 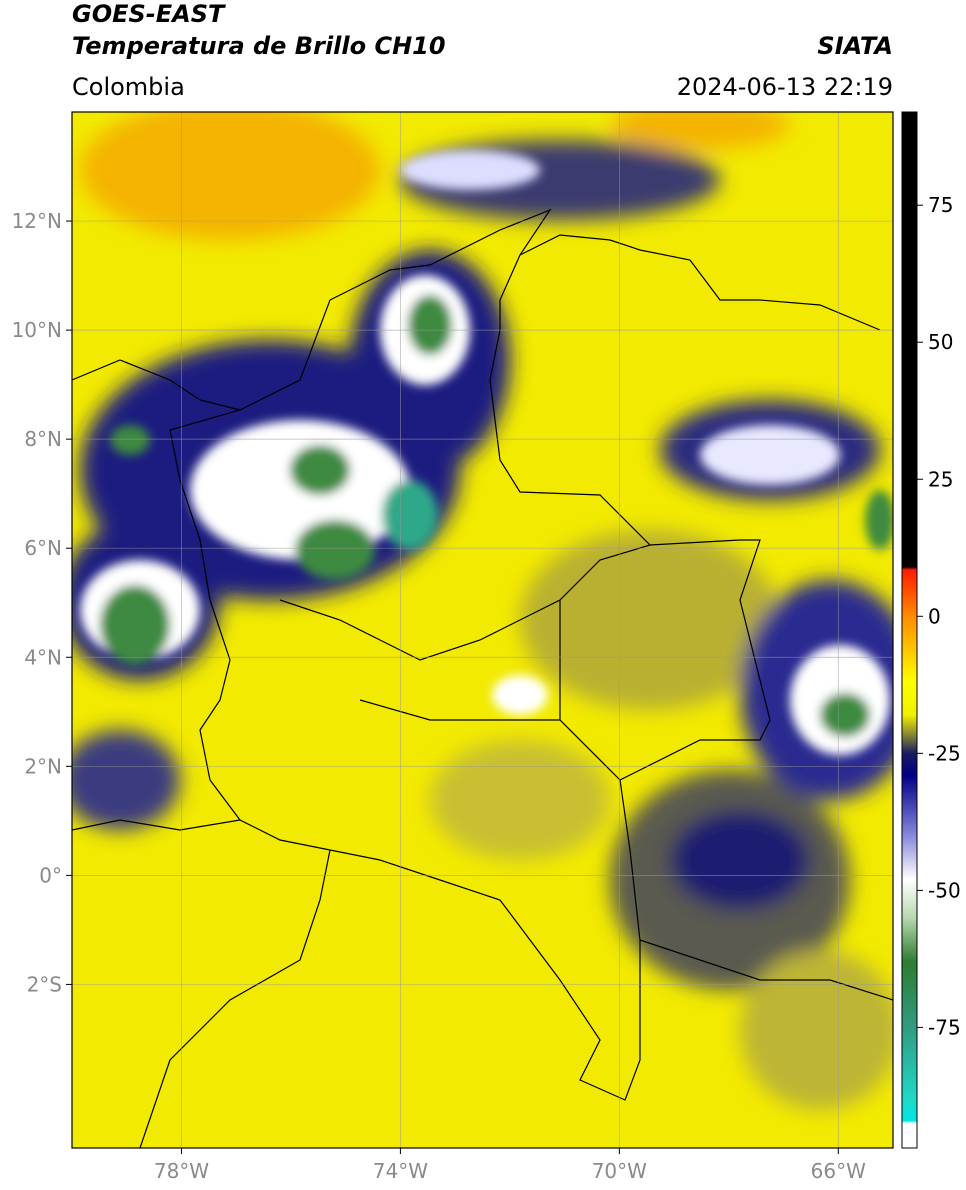 What do you see at coordinates (940, 342) in the screenshot?
I see `colorbar-tick-label: 50` at bounding box center [940, 342].